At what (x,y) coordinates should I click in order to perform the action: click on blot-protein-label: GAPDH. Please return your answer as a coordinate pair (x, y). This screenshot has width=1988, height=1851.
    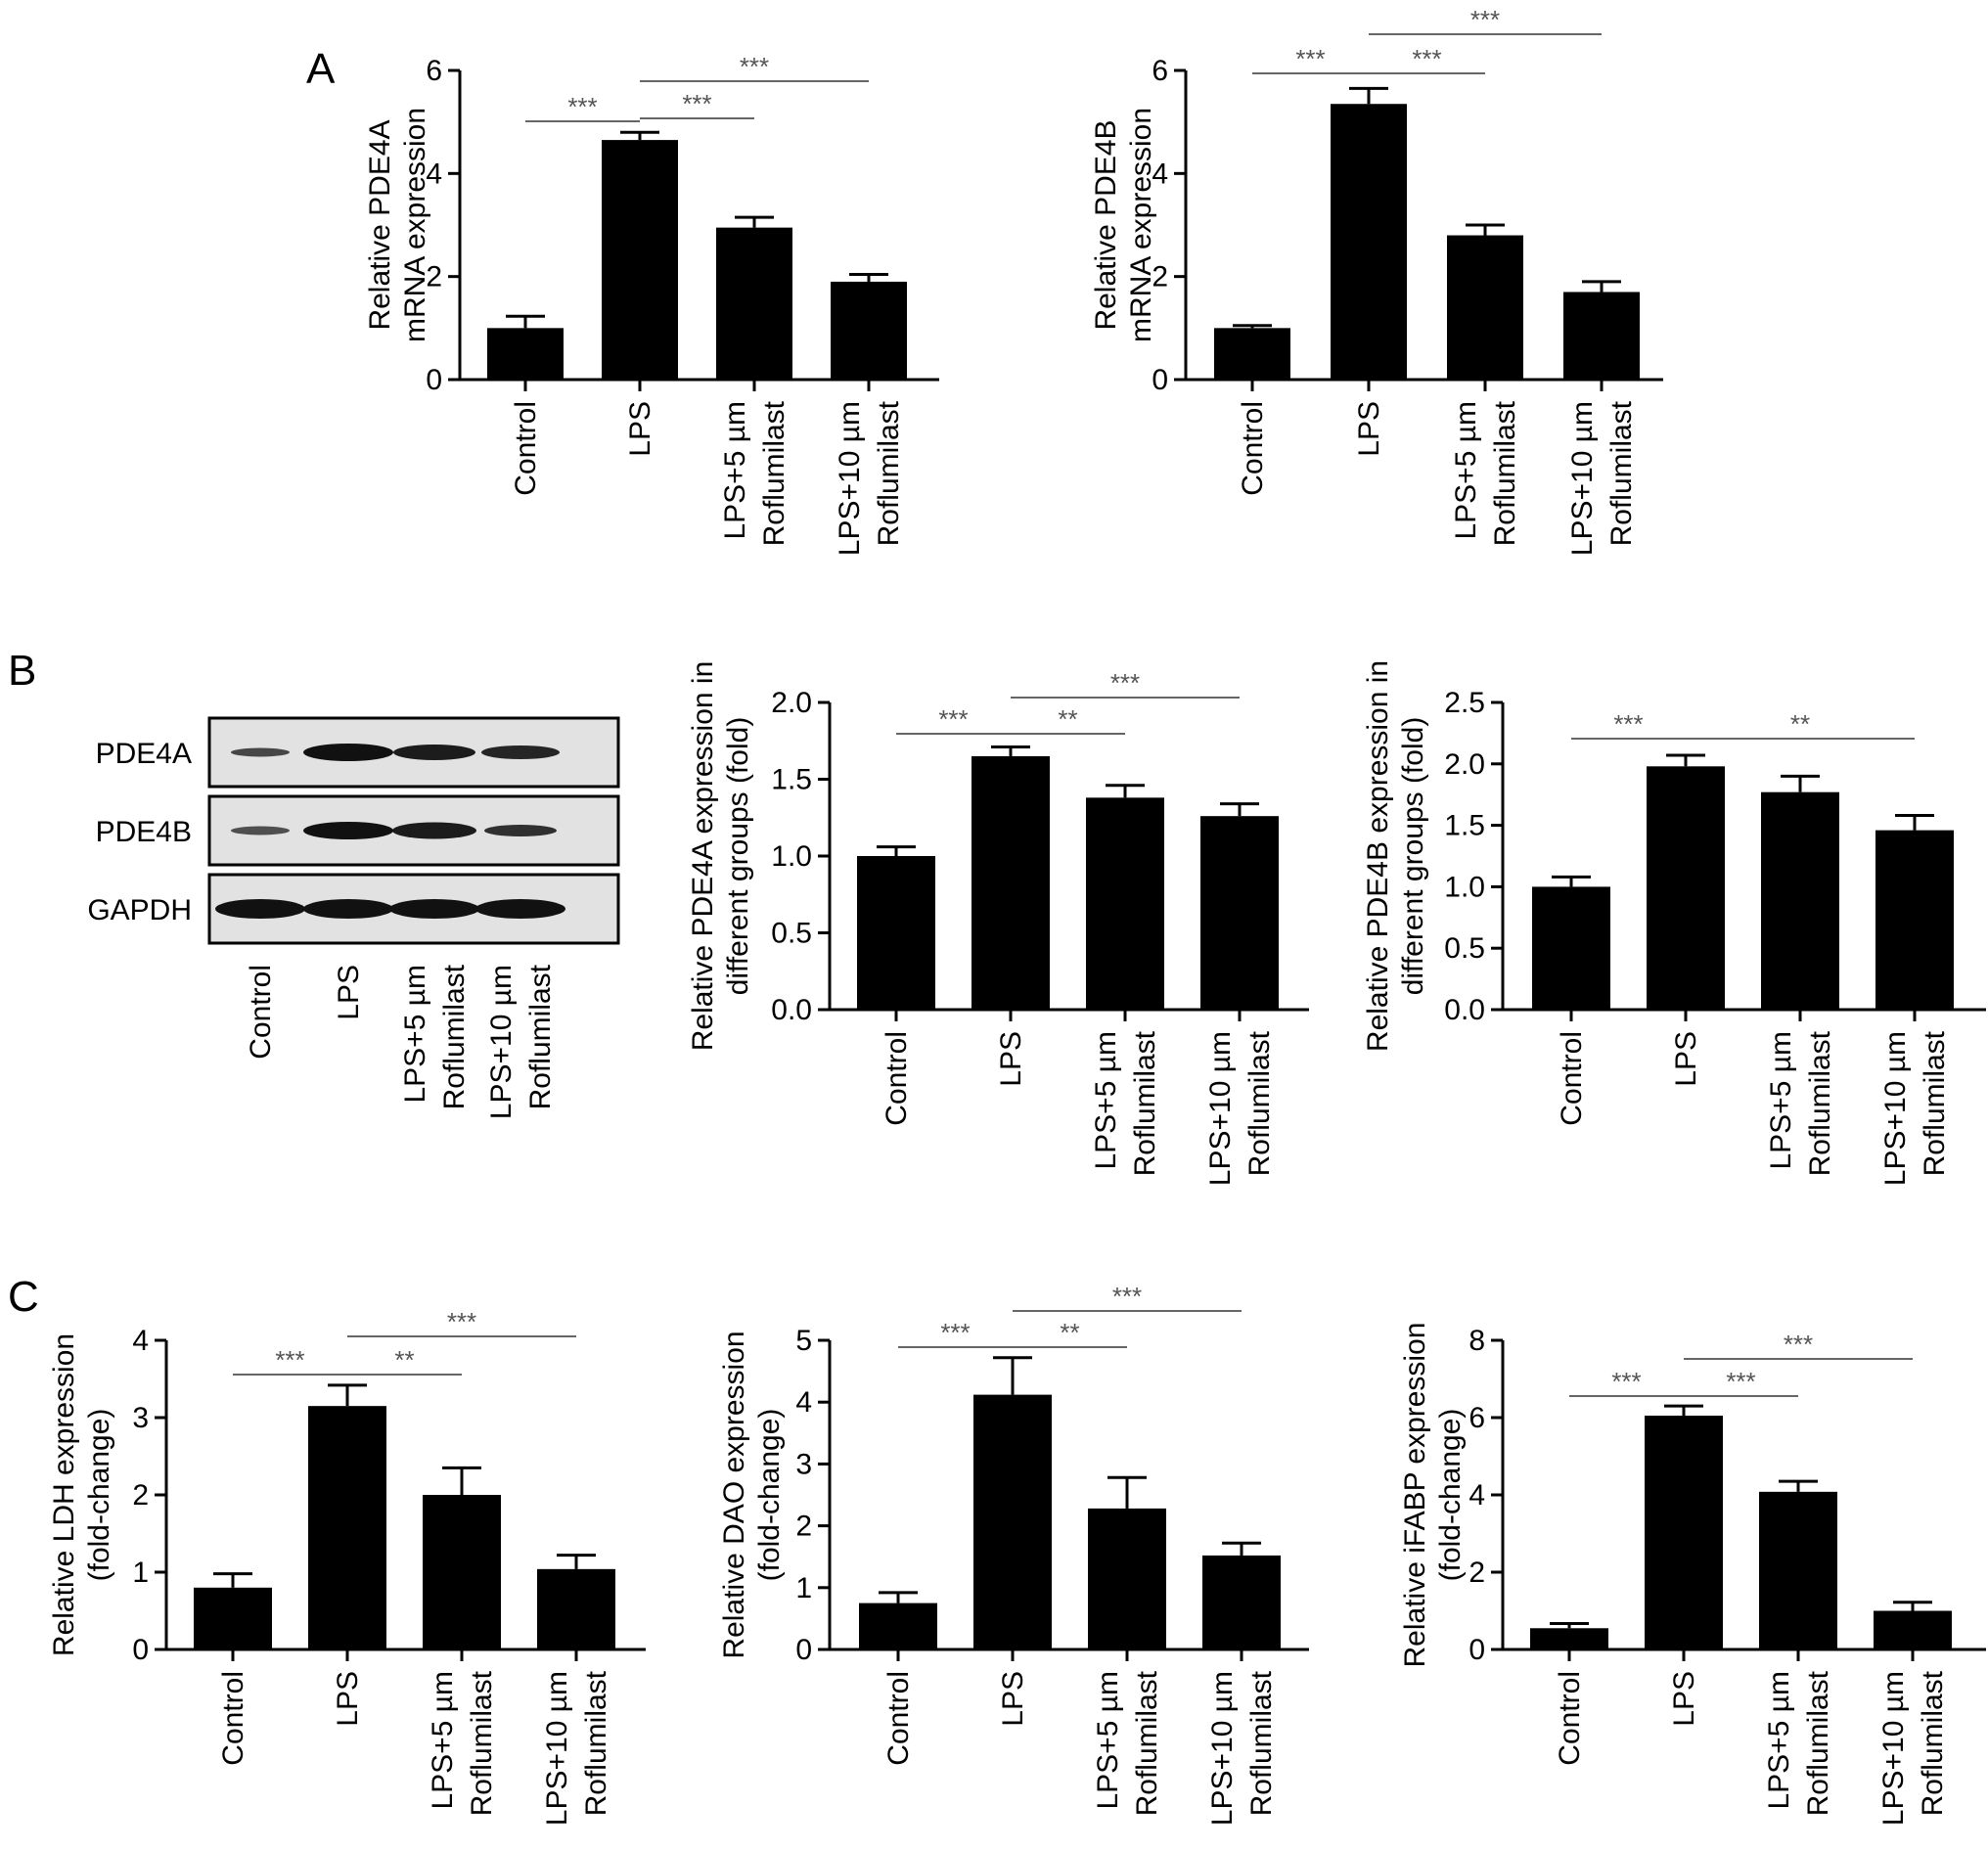
    Looking at the image, I should click on (139, 910).